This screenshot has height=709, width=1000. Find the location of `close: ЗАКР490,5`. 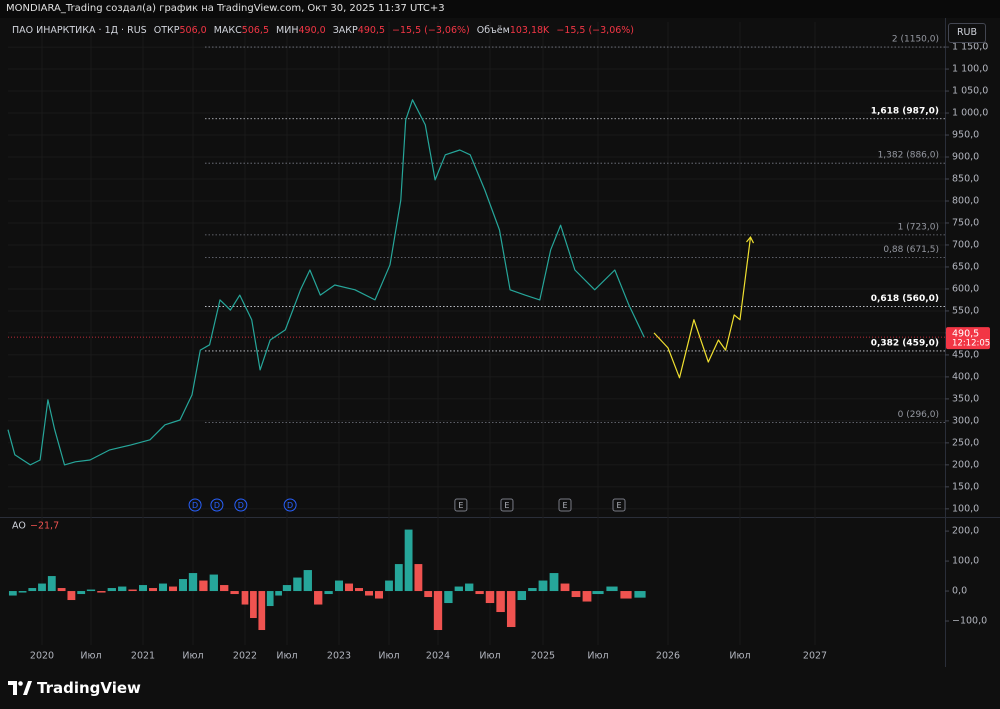

close: ЗАКР490,5 is located at coordinates (359, 30).